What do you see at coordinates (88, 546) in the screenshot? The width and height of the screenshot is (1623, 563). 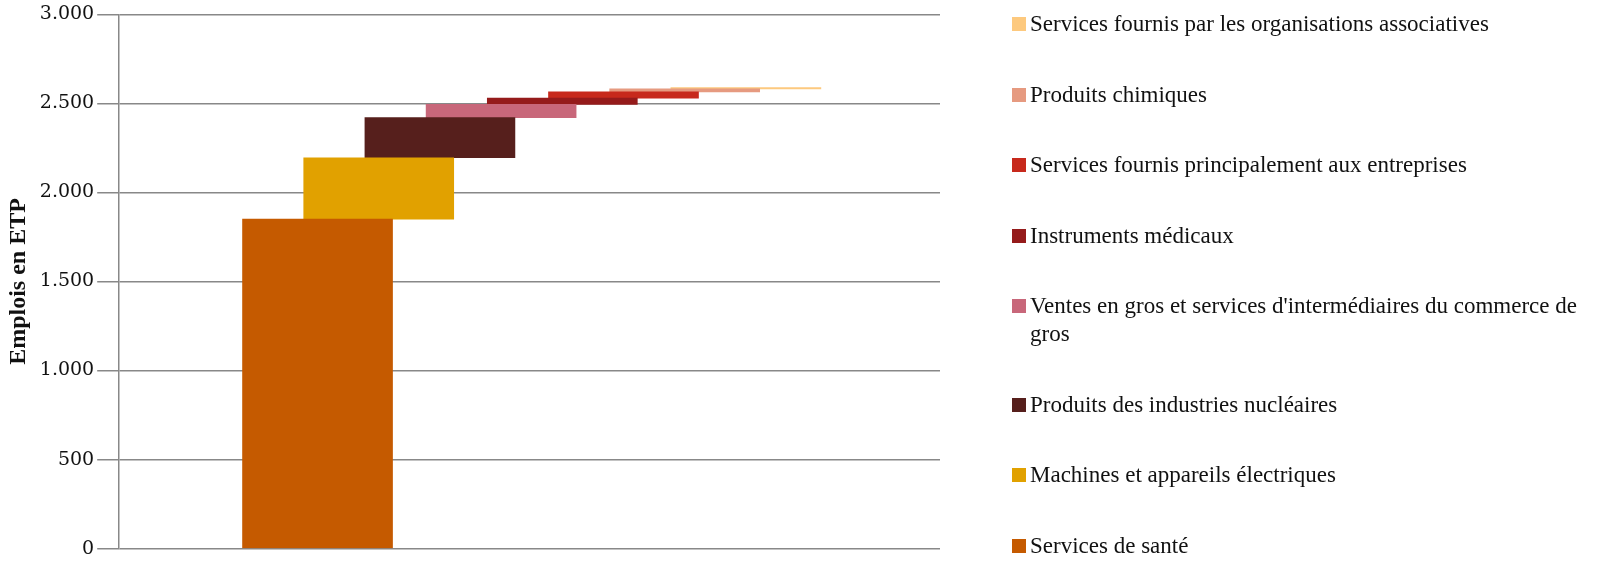 I see `y-tick-label: 0` at bounding box center [88, 546].